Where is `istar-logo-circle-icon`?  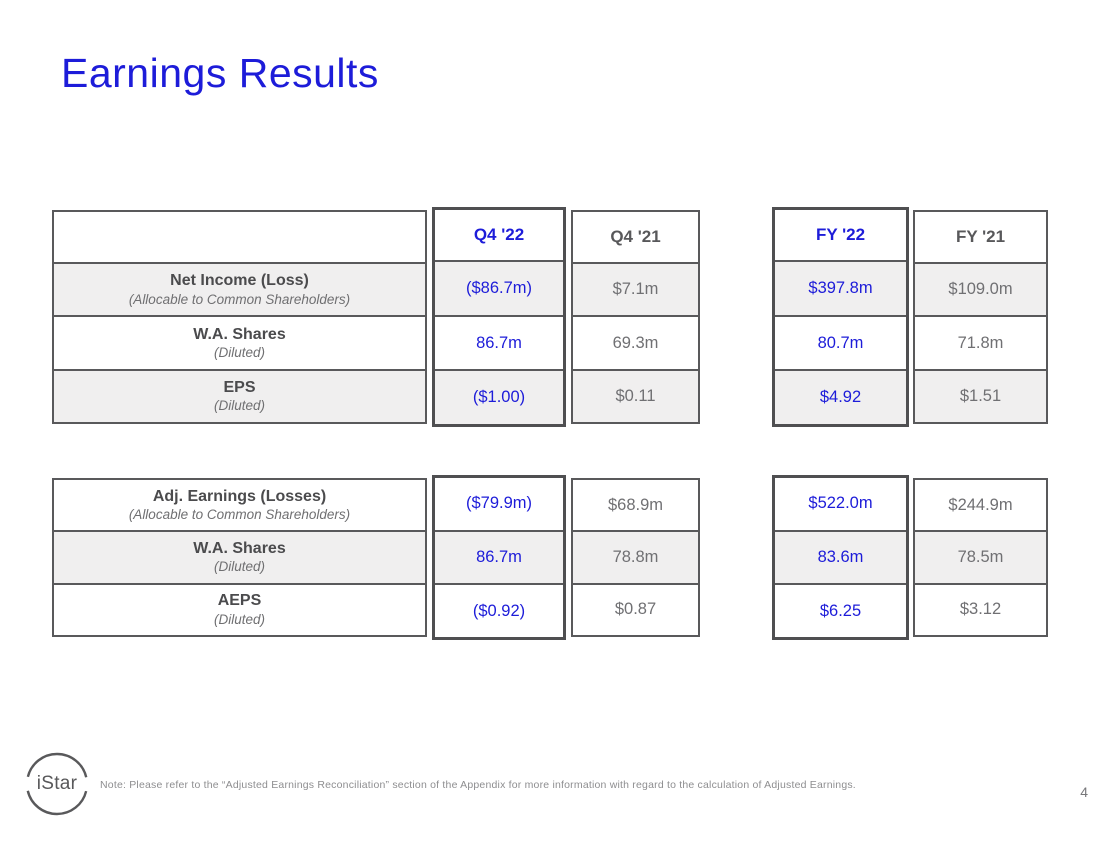 istar-logo-circle-icon is located at coordinates (57, 786).